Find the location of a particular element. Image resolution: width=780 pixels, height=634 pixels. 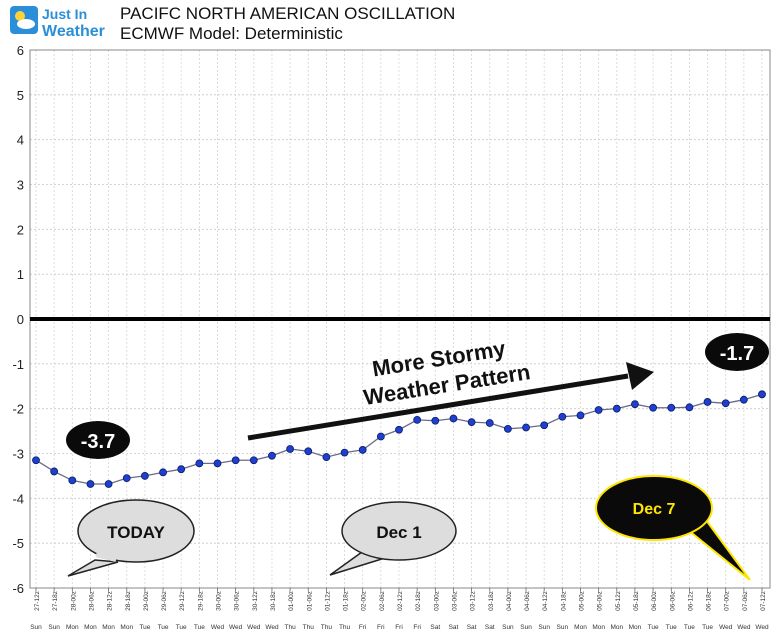

x-tick-date-label: 30-12z is located at coordinates (255, 601).